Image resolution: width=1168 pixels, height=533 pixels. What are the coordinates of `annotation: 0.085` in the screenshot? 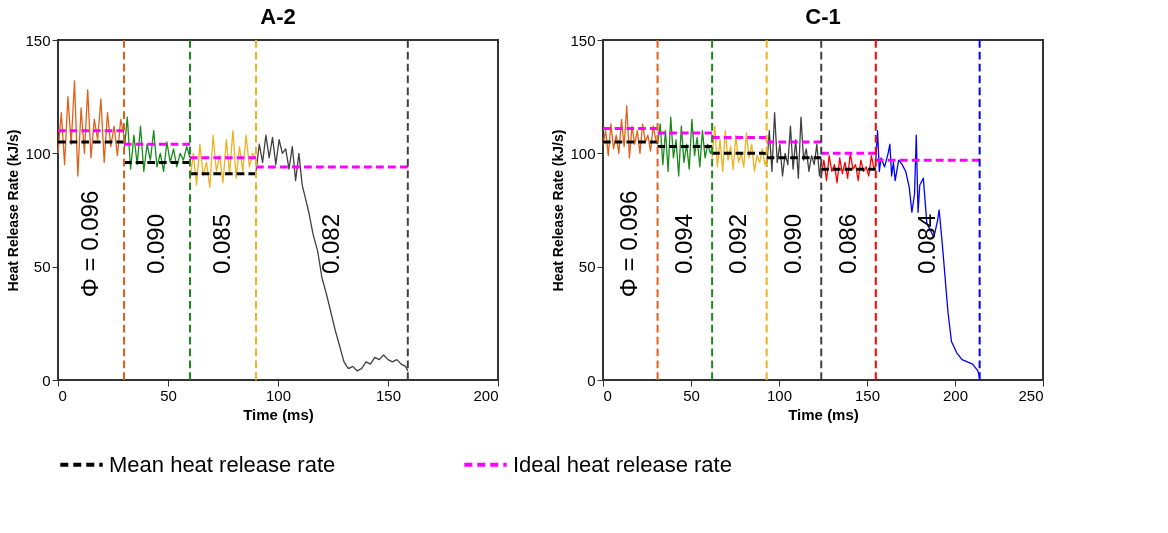 It's located at (221, 244).